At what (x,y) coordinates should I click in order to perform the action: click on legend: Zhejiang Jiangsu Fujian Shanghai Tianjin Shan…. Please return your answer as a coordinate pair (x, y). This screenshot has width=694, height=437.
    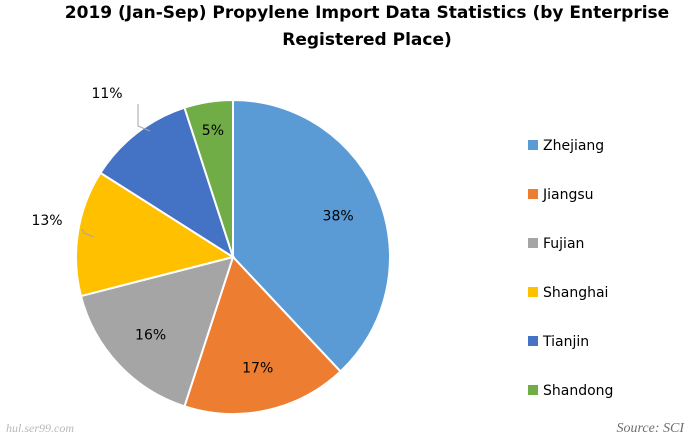
    Looking at the image, I should click on (570, 268).